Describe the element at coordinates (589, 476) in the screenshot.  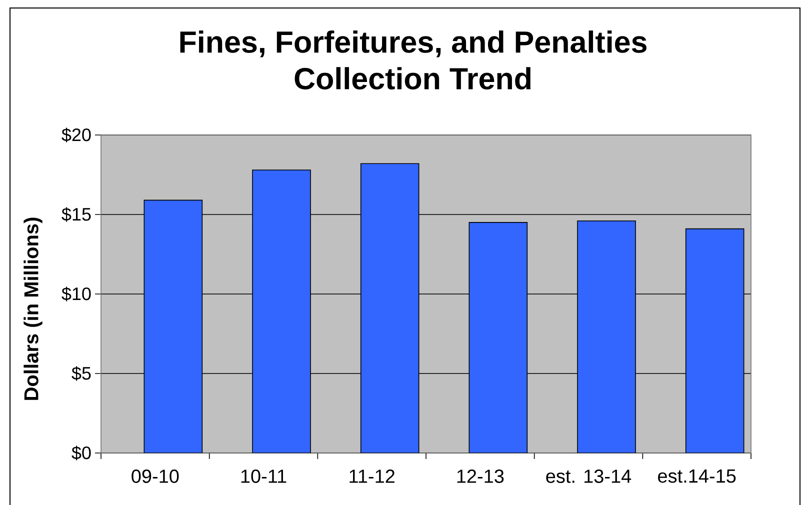
I see `x-tick-label: est. 13-14` at that location.